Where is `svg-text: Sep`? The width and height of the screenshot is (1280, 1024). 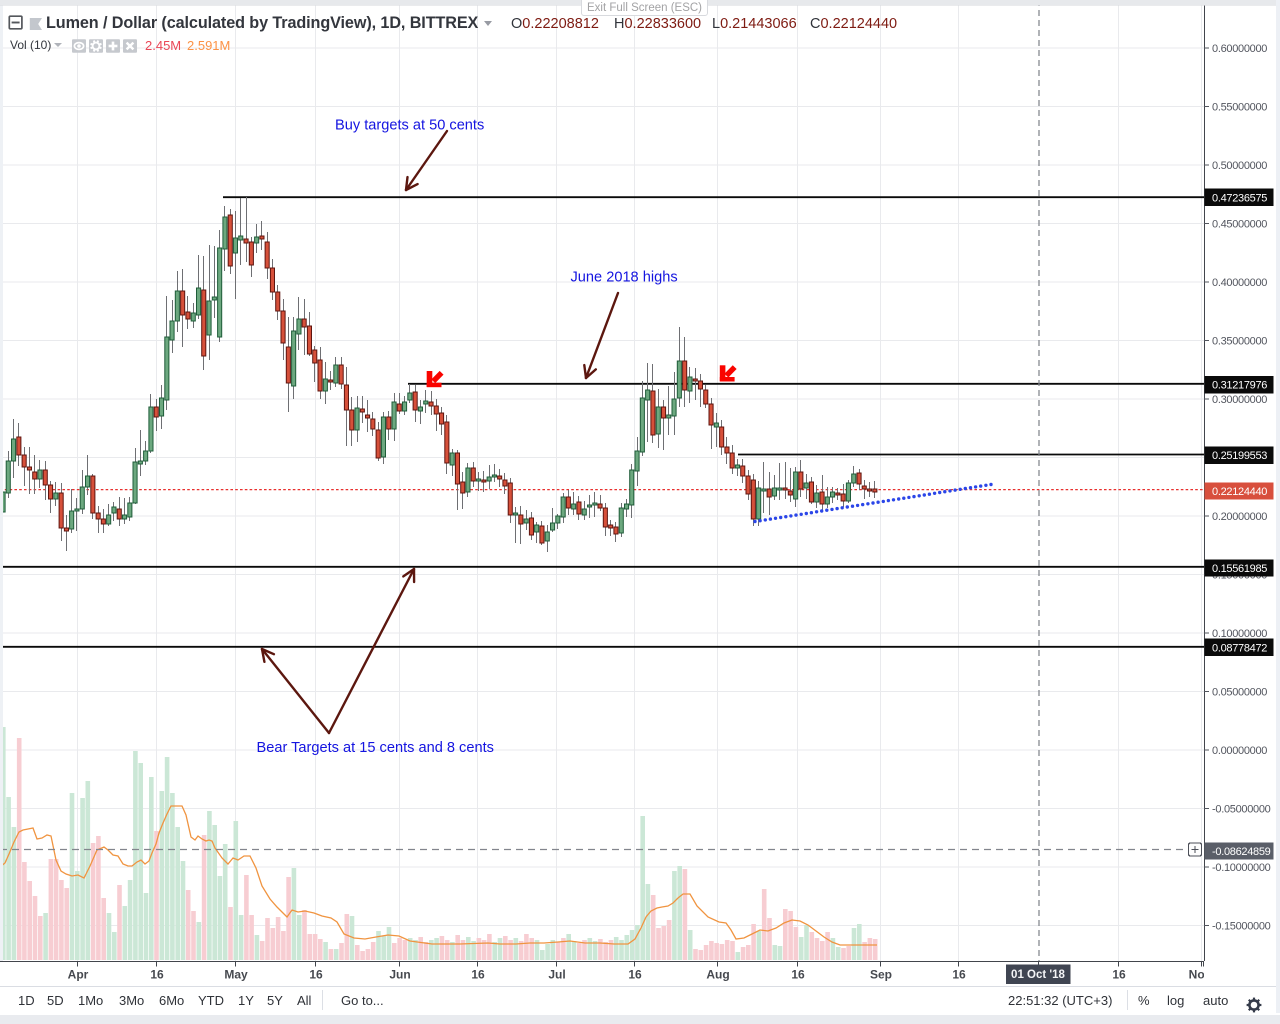 svg-text: Sep is located at coordinates (881, 975).